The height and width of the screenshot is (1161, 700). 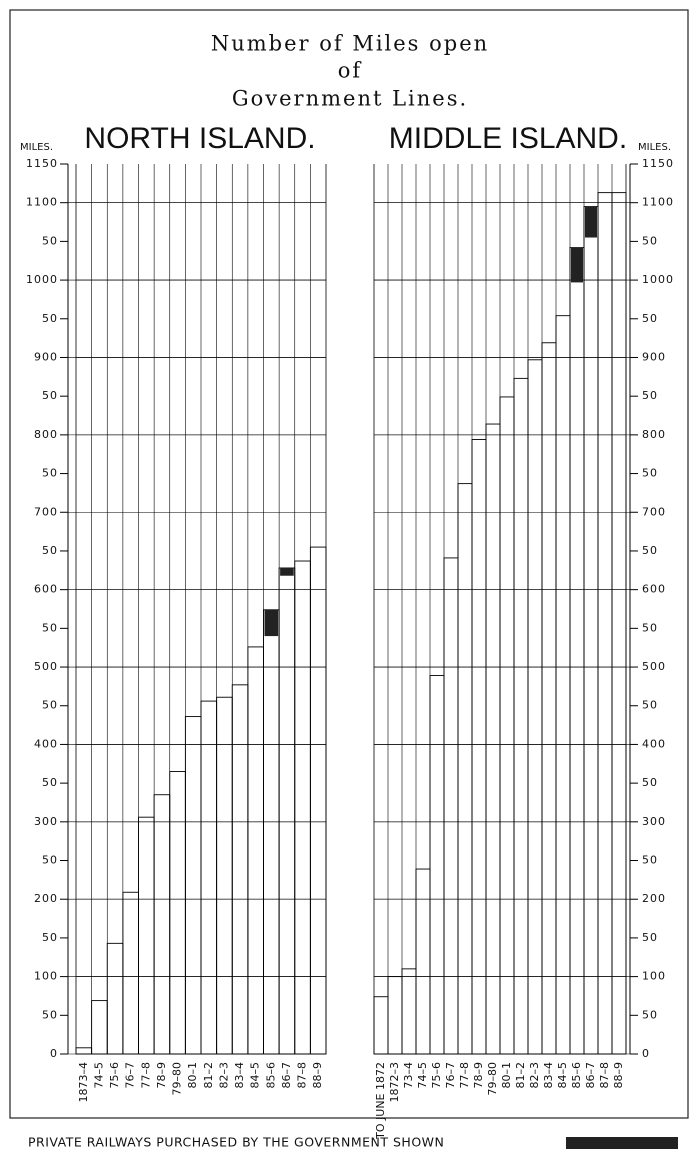 I want to click on x-tick-label: 74–5, so click(x=98, y=1075).